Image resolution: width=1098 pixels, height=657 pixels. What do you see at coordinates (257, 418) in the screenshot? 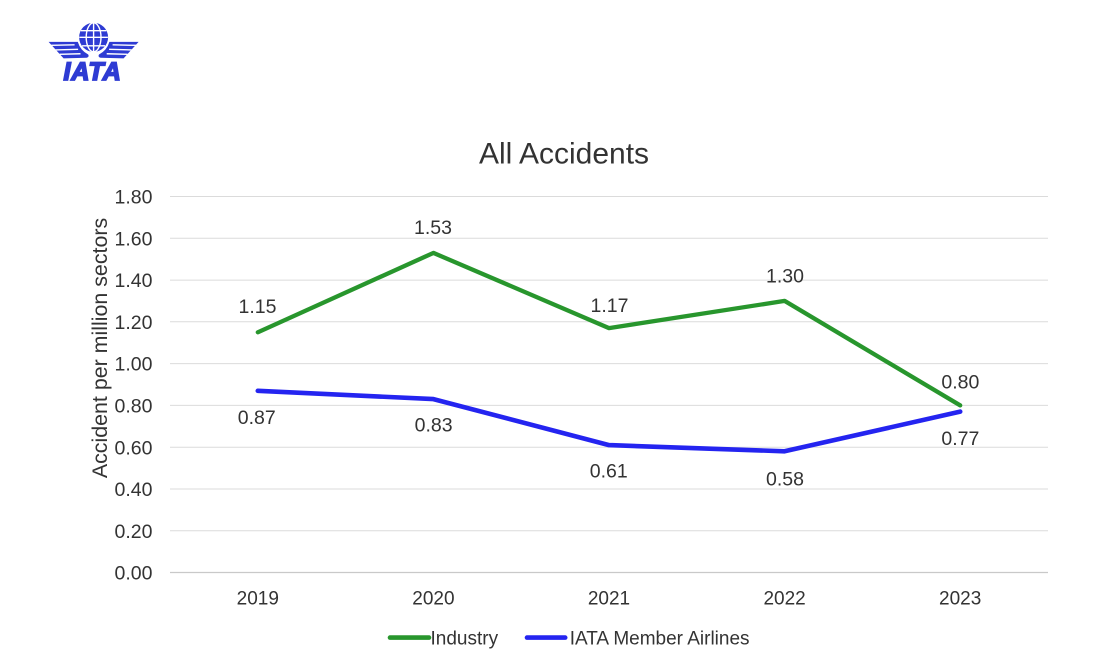
I see `svg-text: 0.87` at bounding box center [257, 418].